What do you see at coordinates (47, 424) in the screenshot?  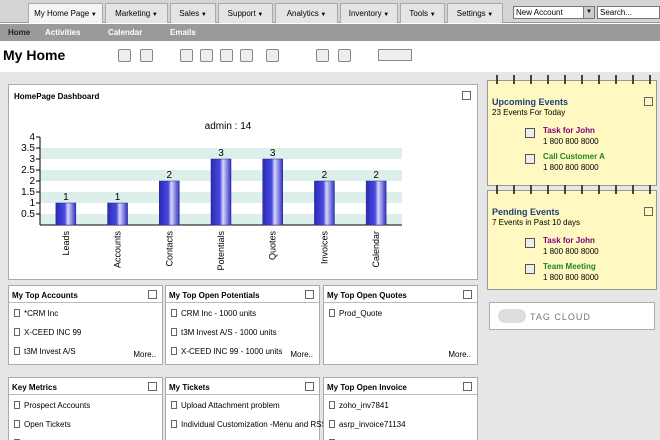 I see `item-link: Open Tickets` at bounding box center [47, 424].